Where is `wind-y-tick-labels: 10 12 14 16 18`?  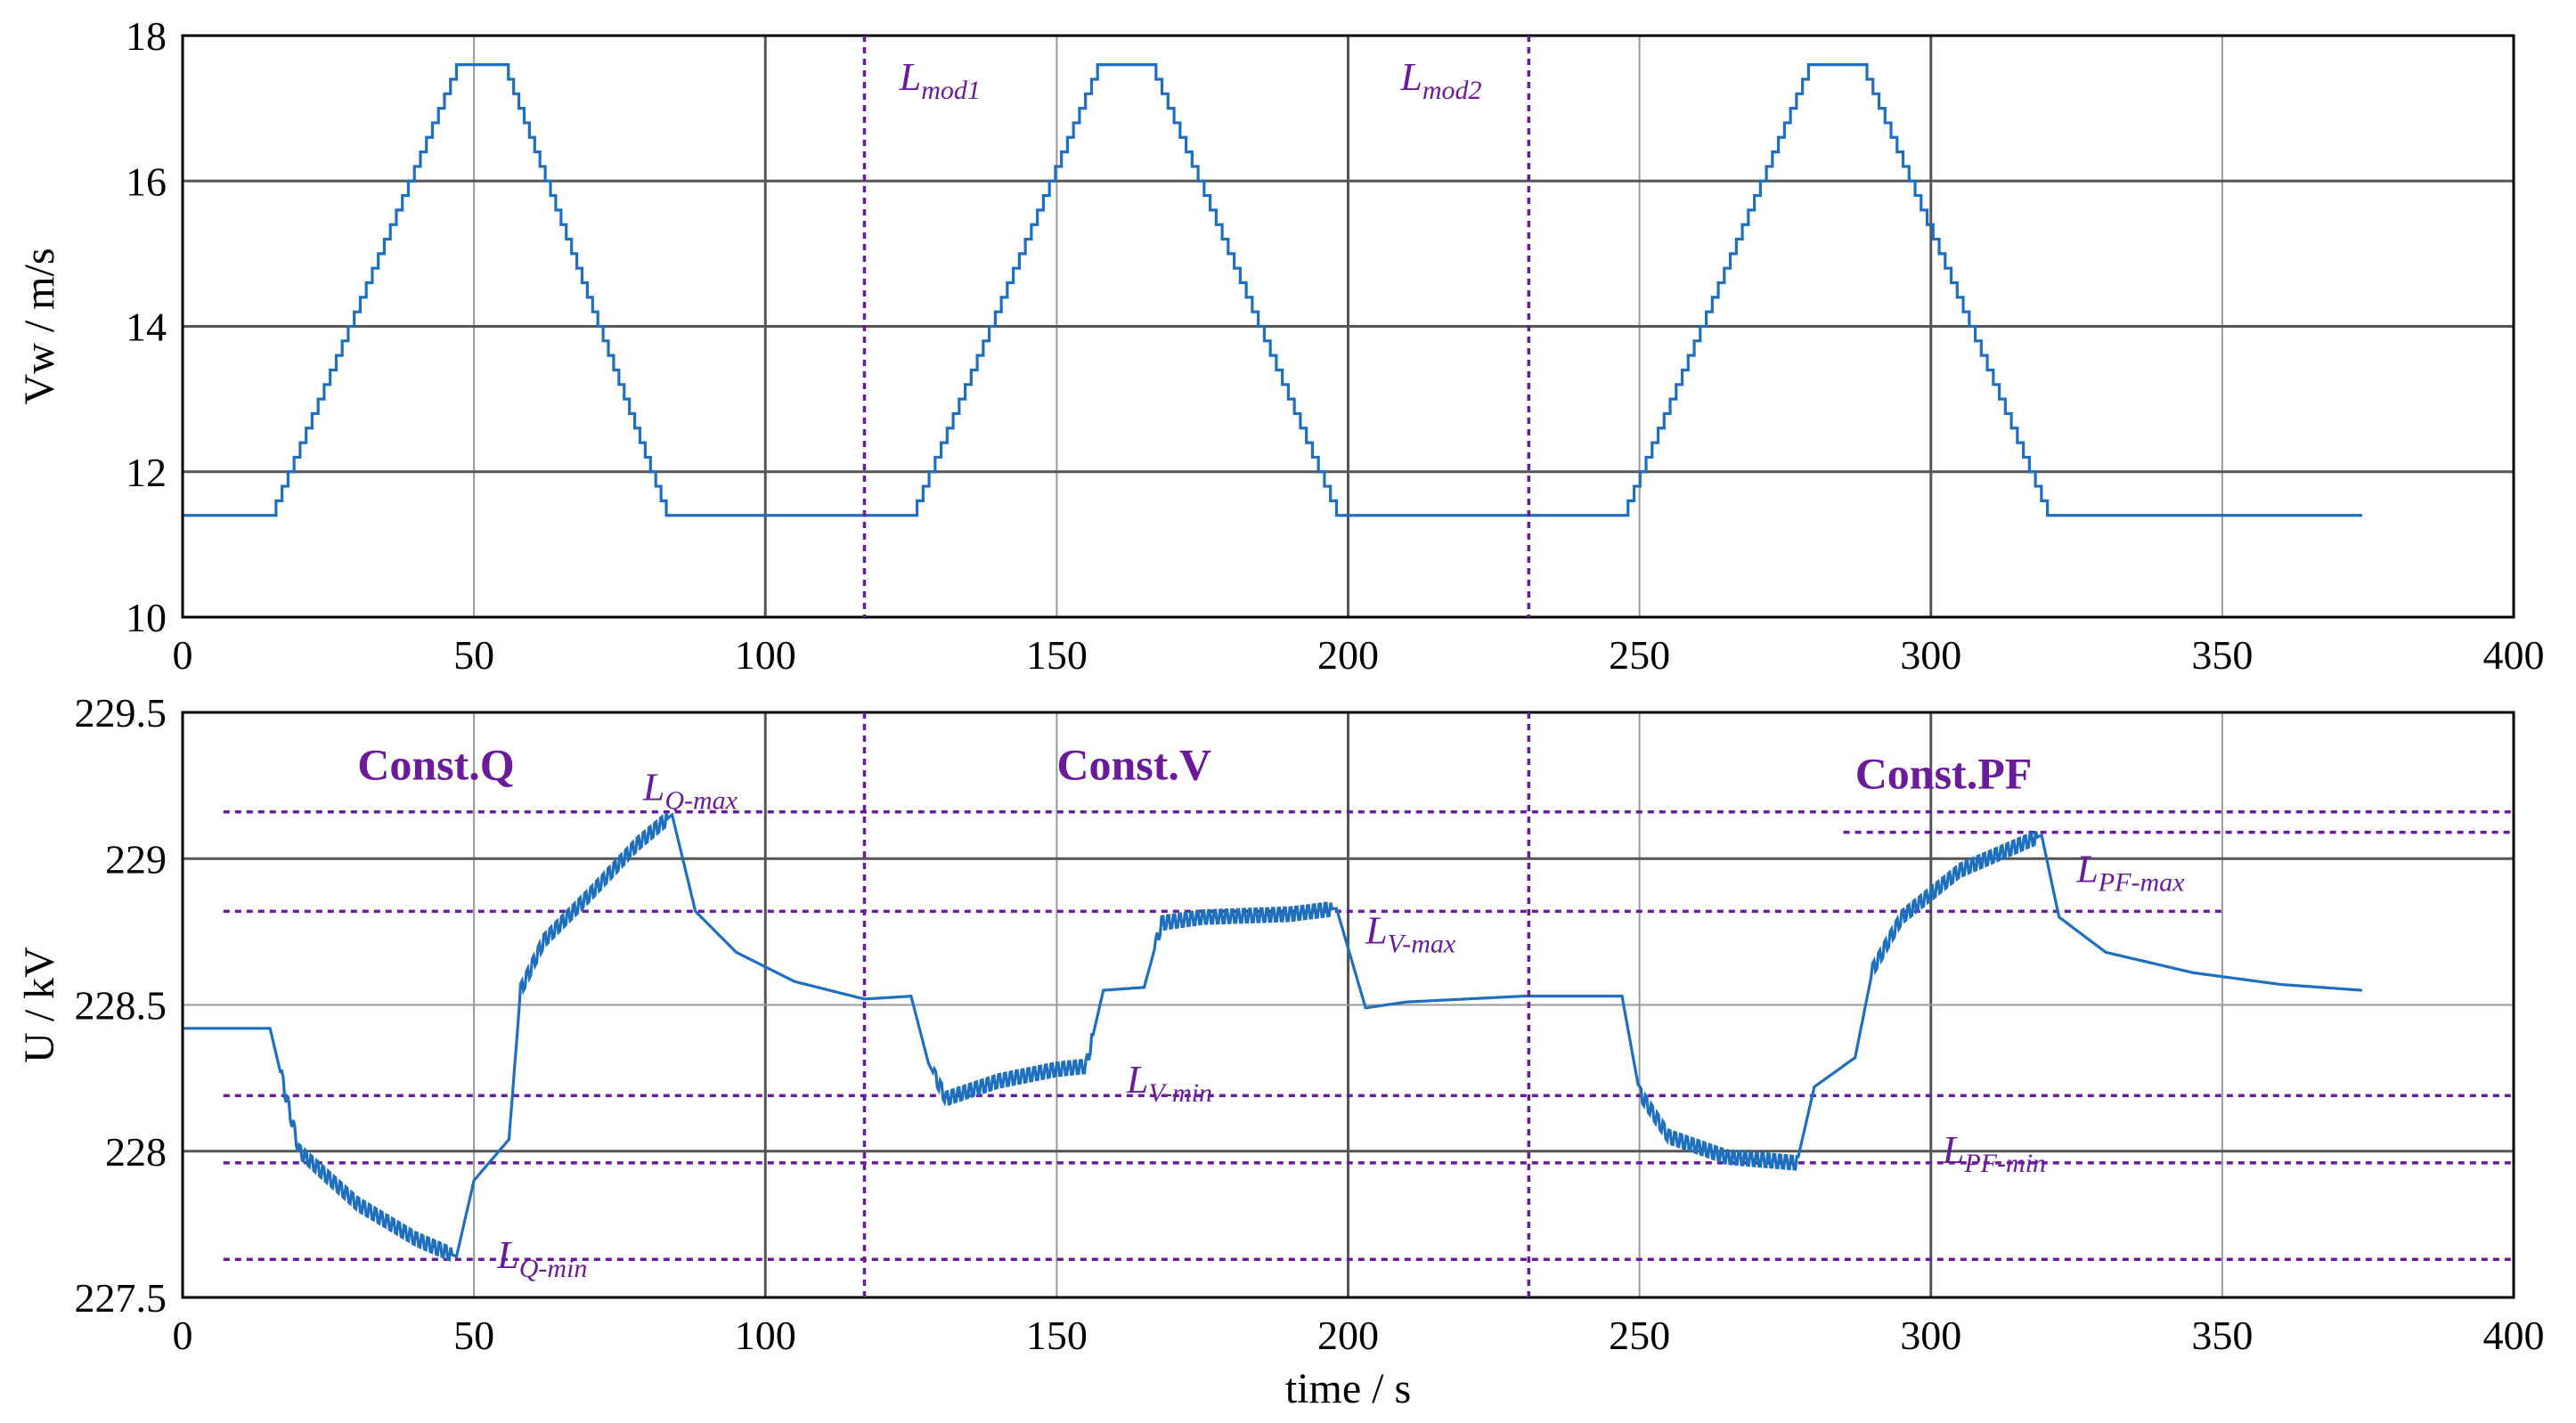
wind-y-tick-labels: 10 12 14 16 18 is located at coordinates (147, 326).